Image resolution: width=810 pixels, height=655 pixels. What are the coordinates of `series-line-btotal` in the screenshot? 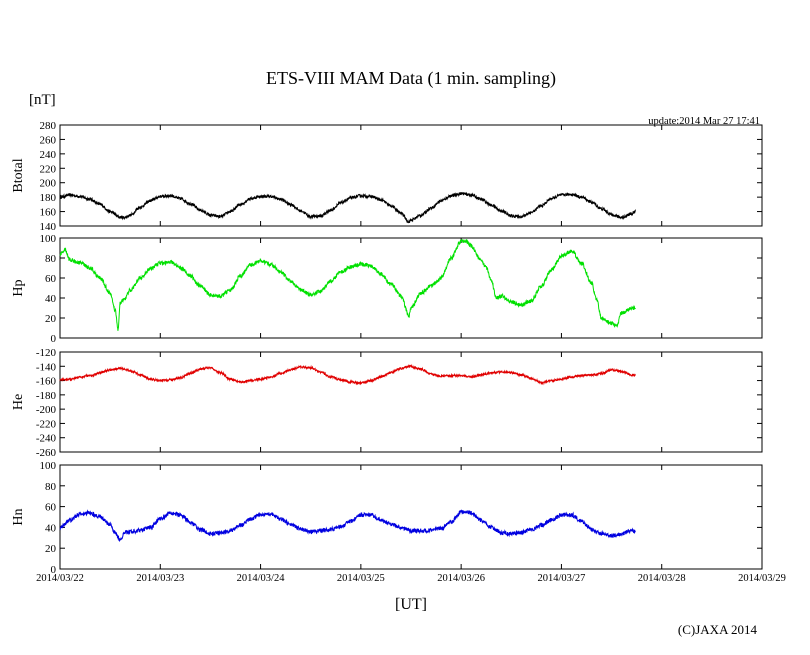 It's located at (347, 207).